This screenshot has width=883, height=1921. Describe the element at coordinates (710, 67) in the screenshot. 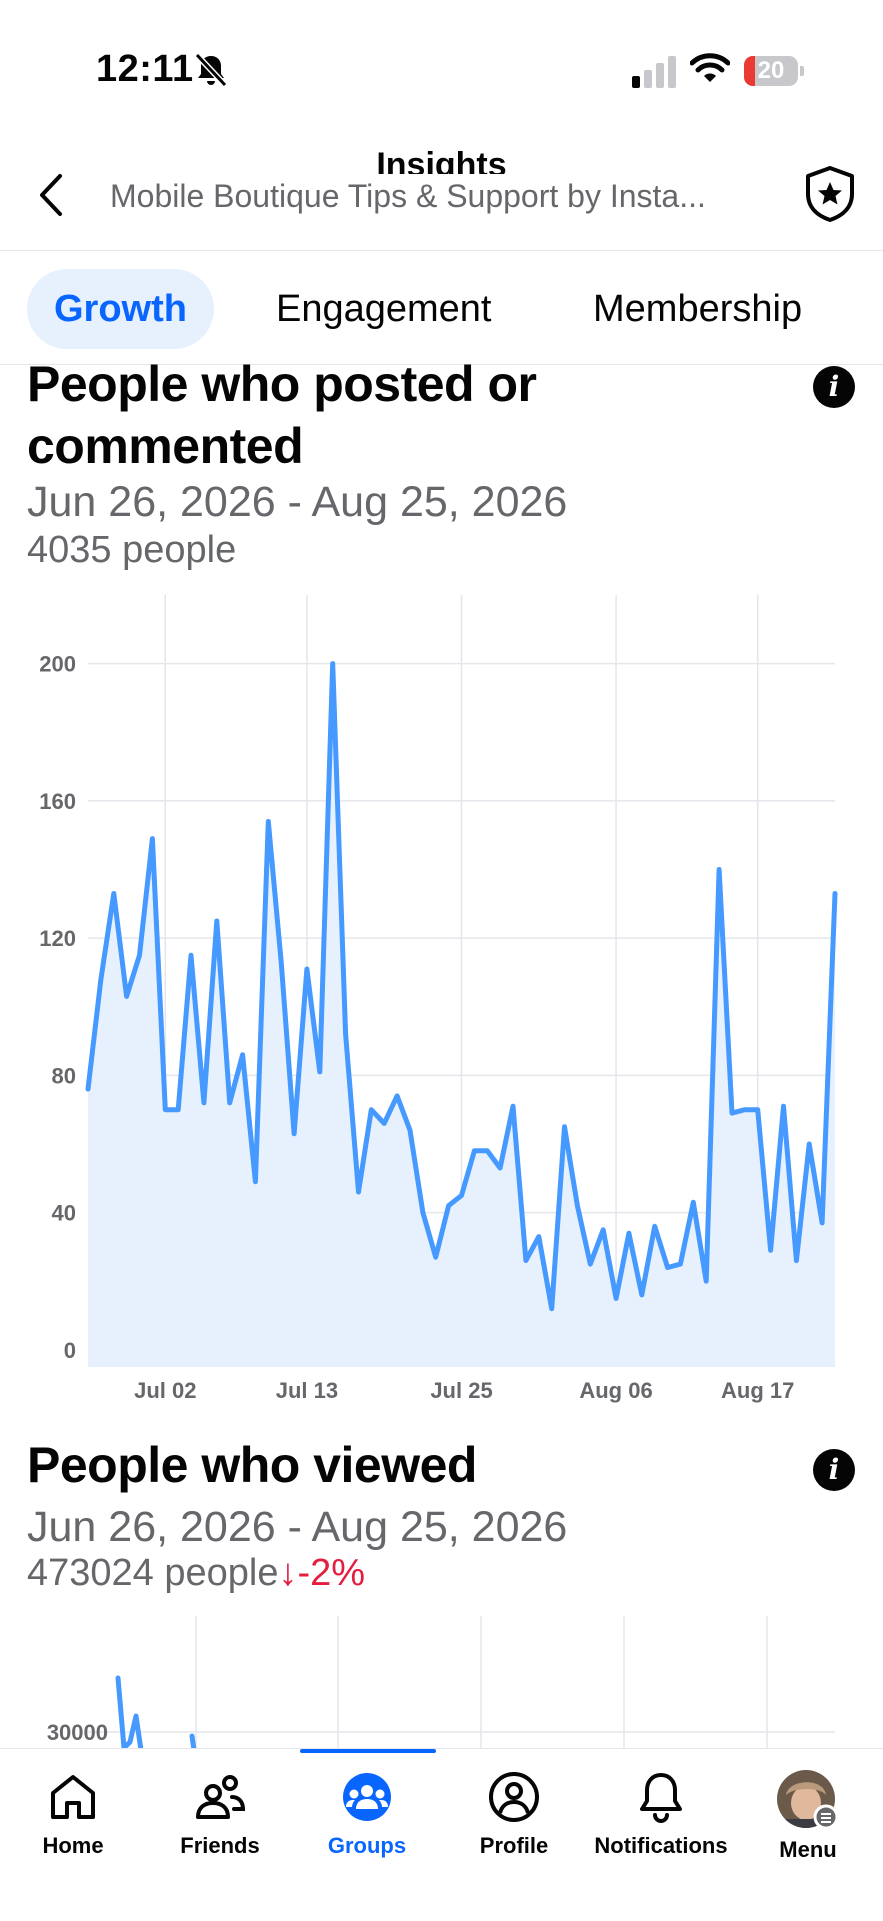

I see `wifi-icon` at that location.